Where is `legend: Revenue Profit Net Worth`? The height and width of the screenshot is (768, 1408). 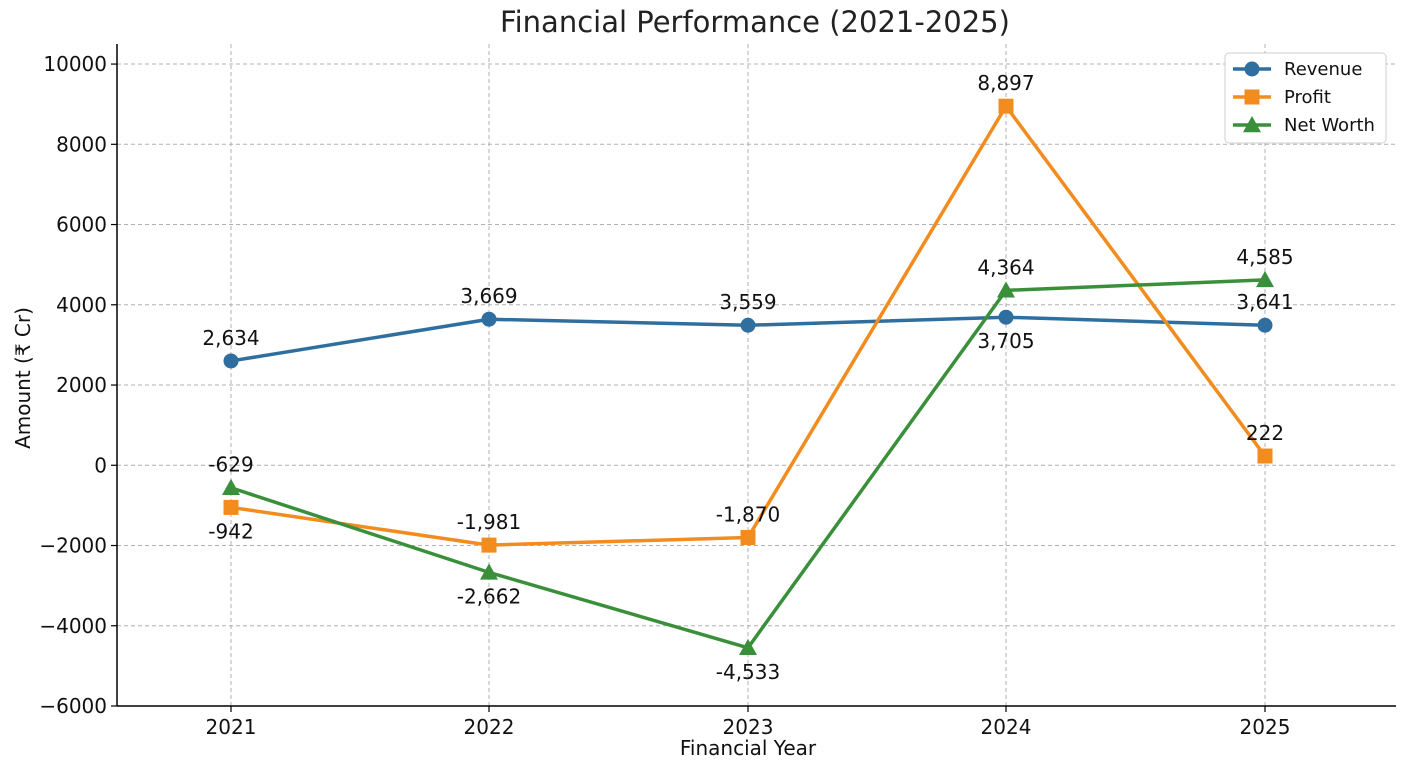
legend: Revenue Profit Net Worth is located at coordinates (1305, 98).